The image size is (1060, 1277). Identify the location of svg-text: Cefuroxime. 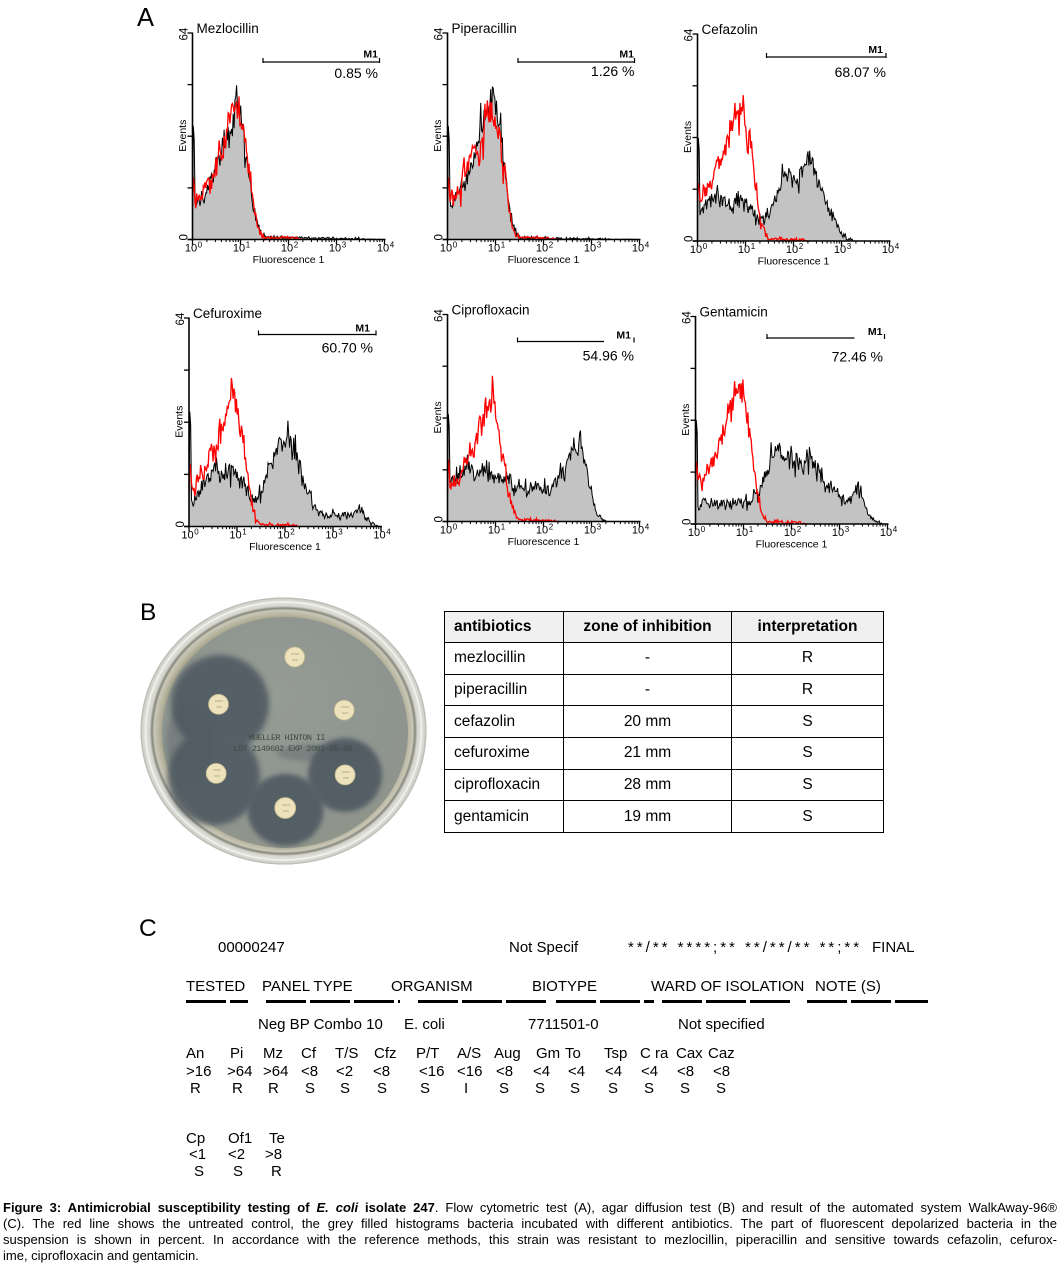
(227, 313).